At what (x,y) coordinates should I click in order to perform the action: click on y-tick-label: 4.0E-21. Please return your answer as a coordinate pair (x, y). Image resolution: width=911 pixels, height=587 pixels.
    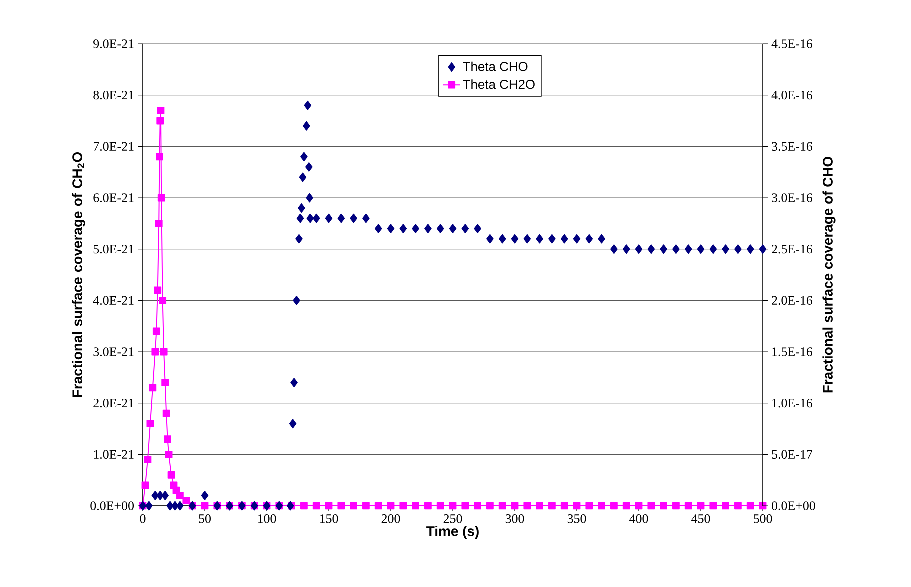
    Looking at the image, I should click on (113, 301).